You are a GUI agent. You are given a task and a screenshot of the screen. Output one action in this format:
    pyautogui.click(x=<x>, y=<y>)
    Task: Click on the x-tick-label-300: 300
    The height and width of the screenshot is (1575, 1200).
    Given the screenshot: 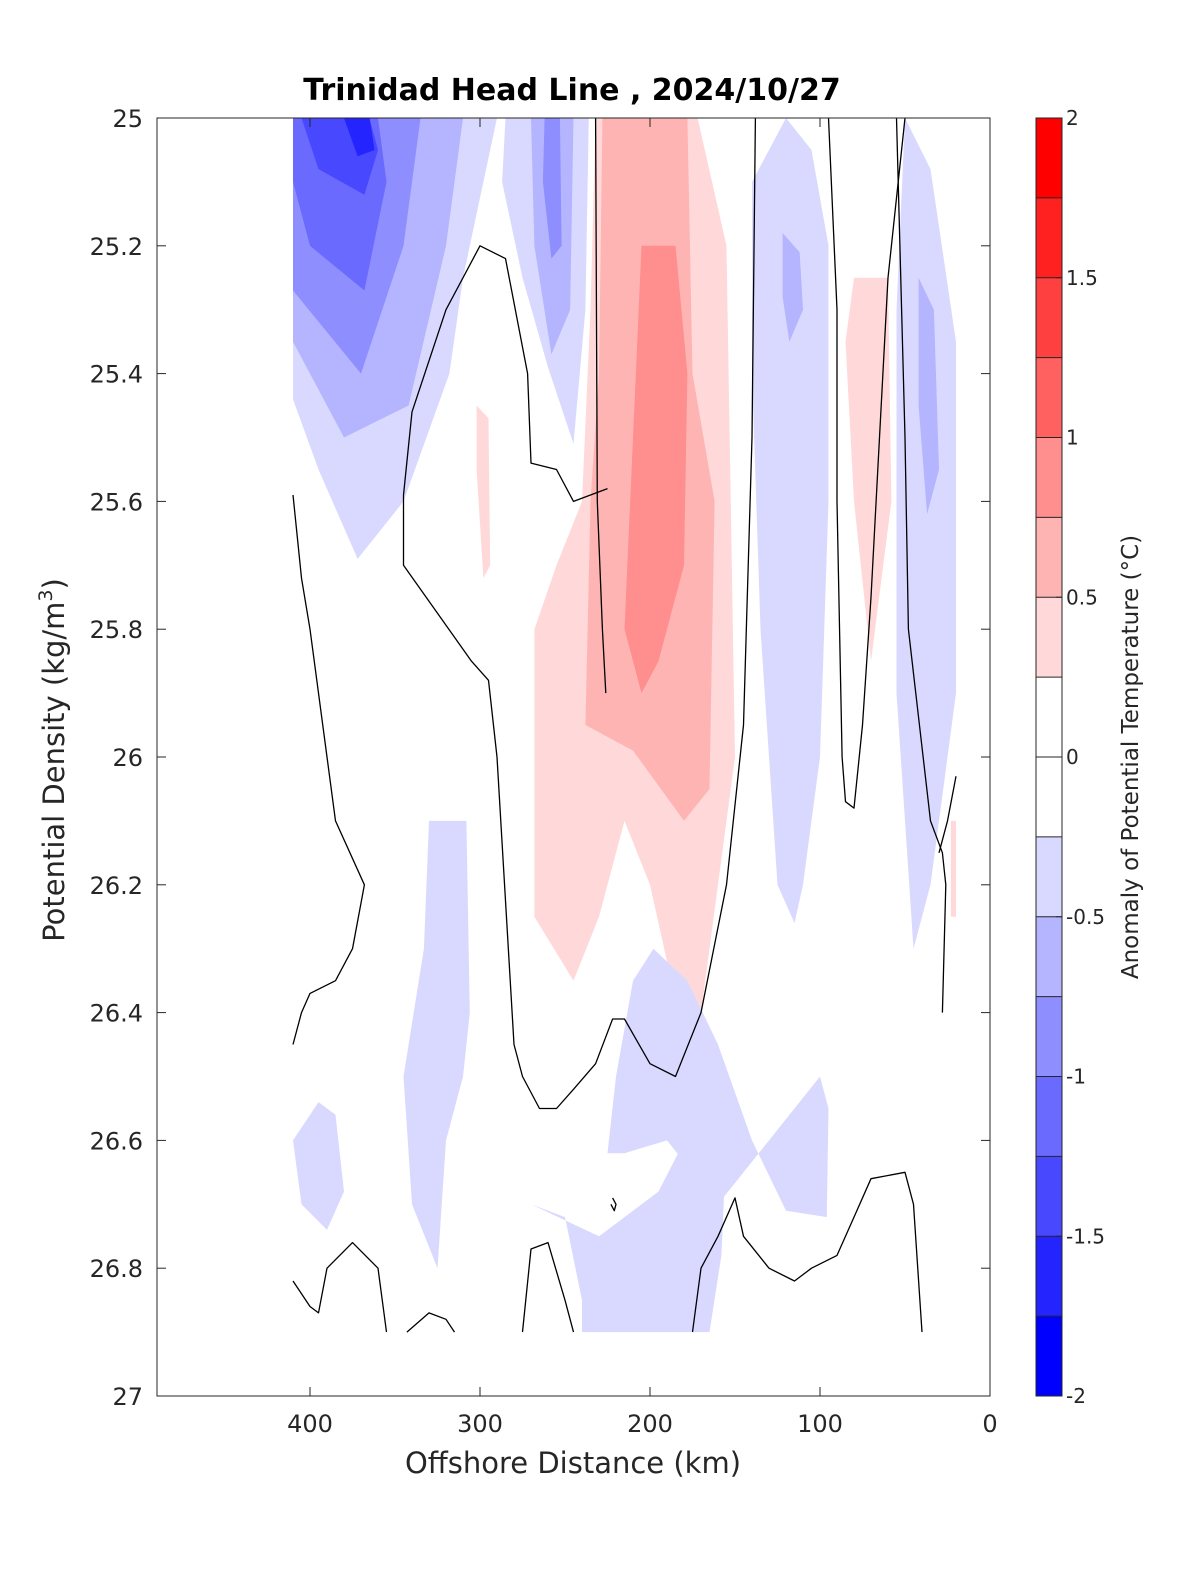 What is the action you would take?
    pyautogui.click(x=480, y=1424)
    